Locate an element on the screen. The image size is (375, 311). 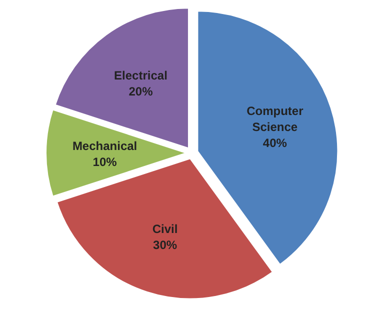
data-label: 40% is located at coordinates (275, 143).